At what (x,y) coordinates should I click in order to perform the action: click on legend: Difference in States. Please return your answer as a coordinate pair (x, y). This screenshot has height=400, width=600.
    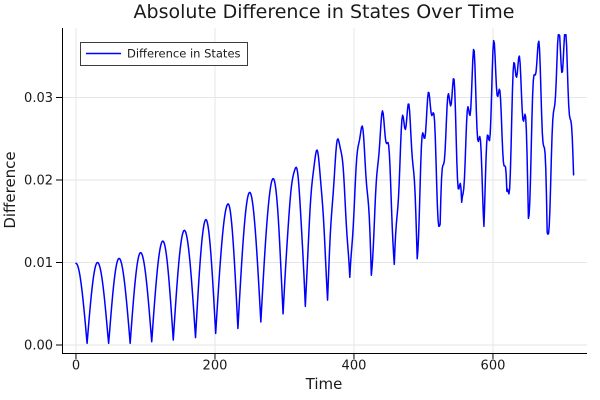
    Looking at the image, I should click on (164, 54).